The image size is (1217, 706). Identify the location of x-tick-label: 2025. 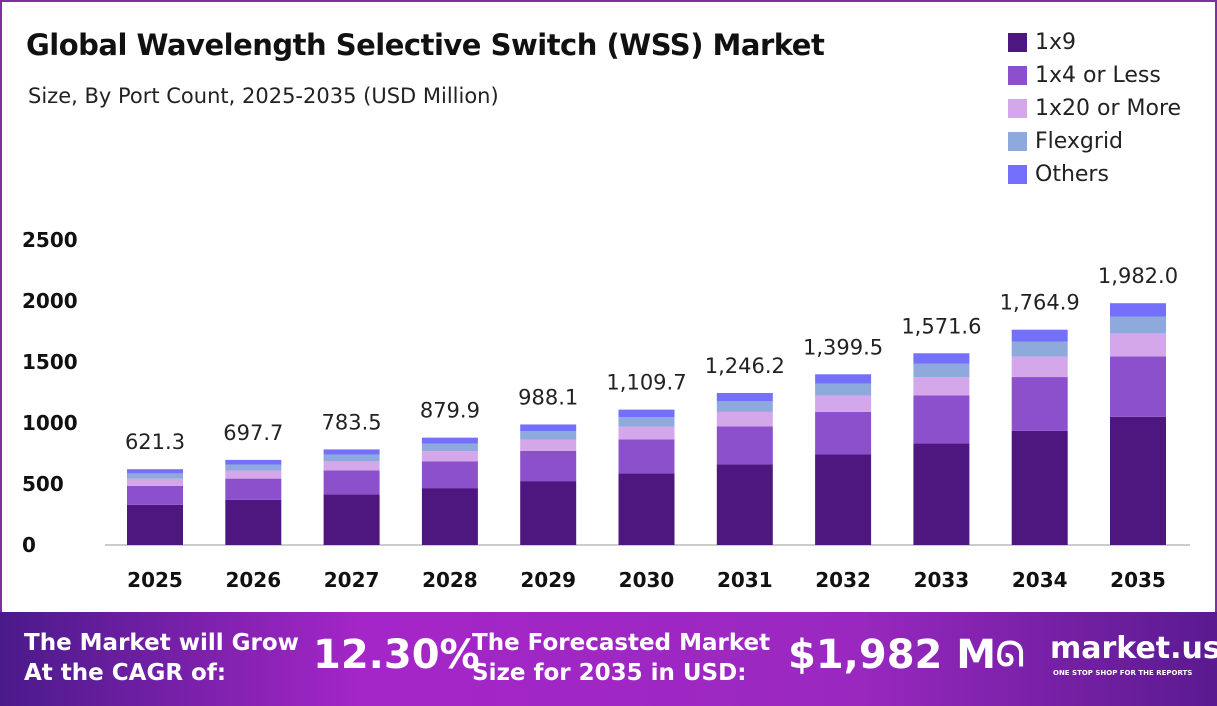
(155, 580).